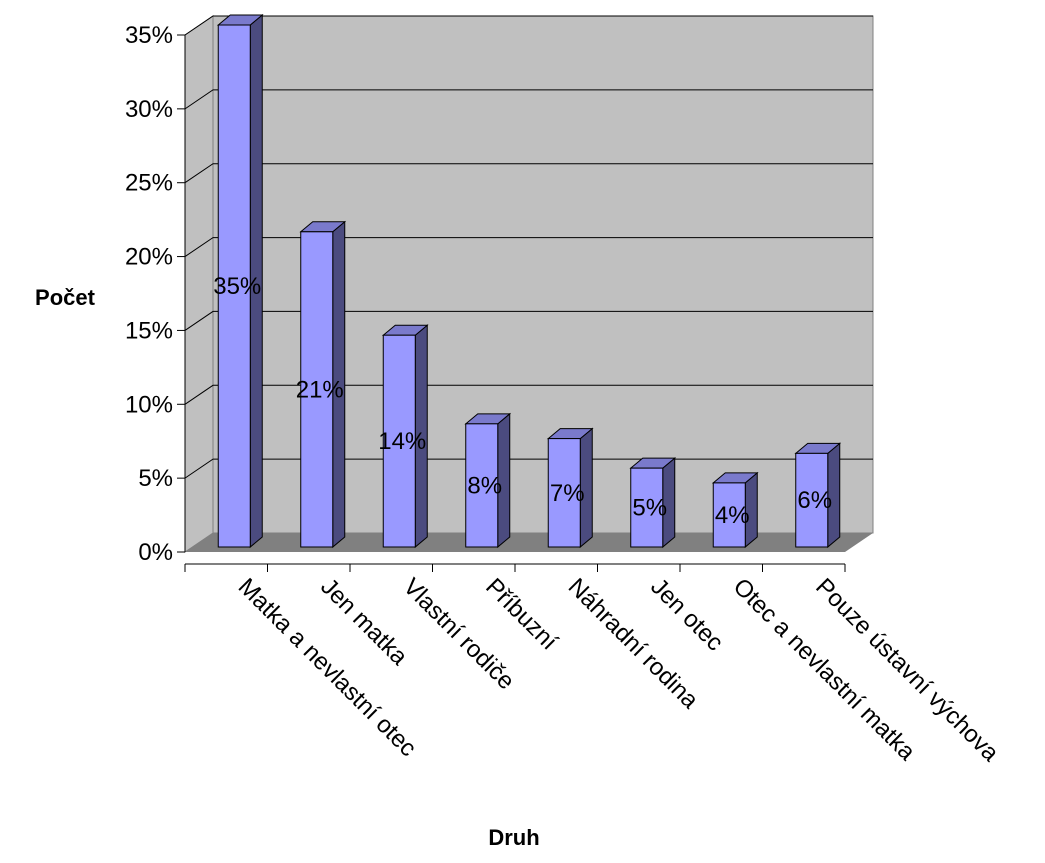 The width and height of the screenshot is (1045, 863). What do you see at coordinates (149, 257) in the screenshot?
I see `y-tick-label: 20%` at bounding box center [149, 257].